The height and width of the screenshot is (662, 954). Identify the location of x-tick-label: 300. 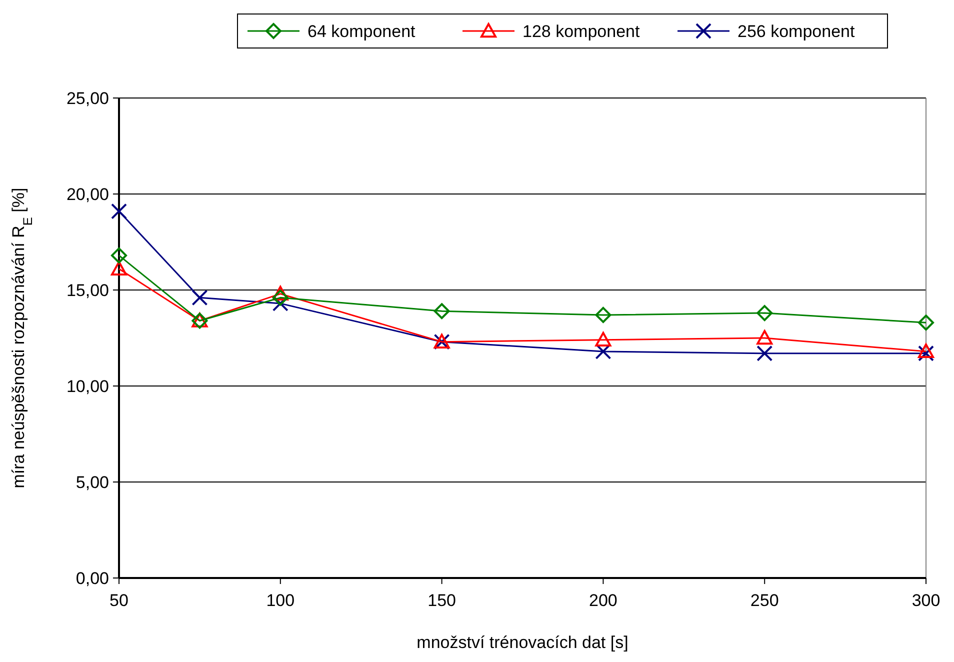
(926, 600).